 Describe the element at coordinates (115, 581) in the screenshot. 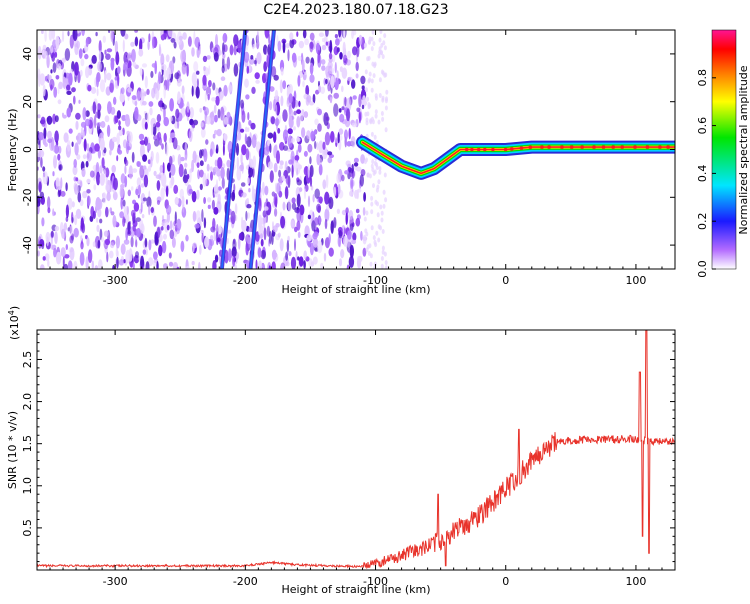

I see `x-tick-label: -300` at that location.